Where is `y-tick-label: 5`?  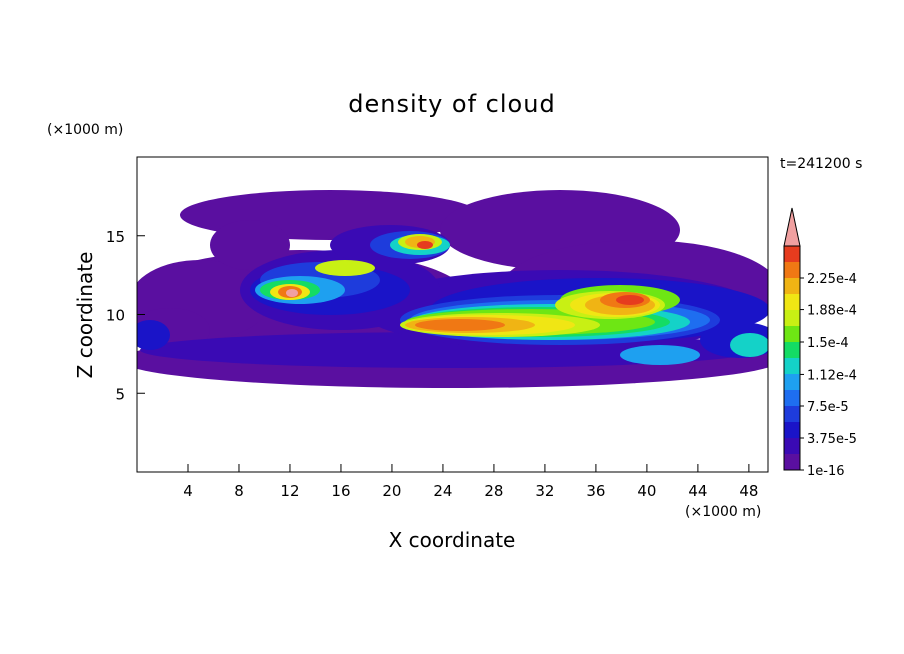
y-tick-label: 5 is located at coordinates (120, 394).